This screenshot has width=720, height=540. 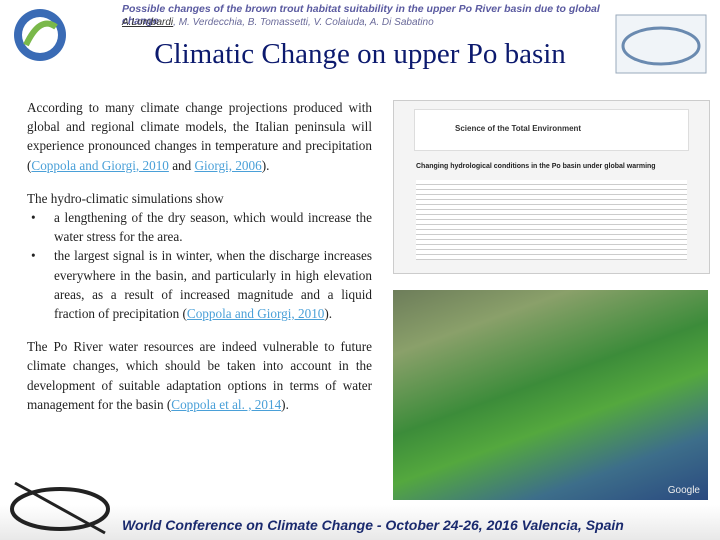 What do you see at coordinates (551, 220) in the screenshot?
I see `paper-lines` at bounding box center [551, 220].